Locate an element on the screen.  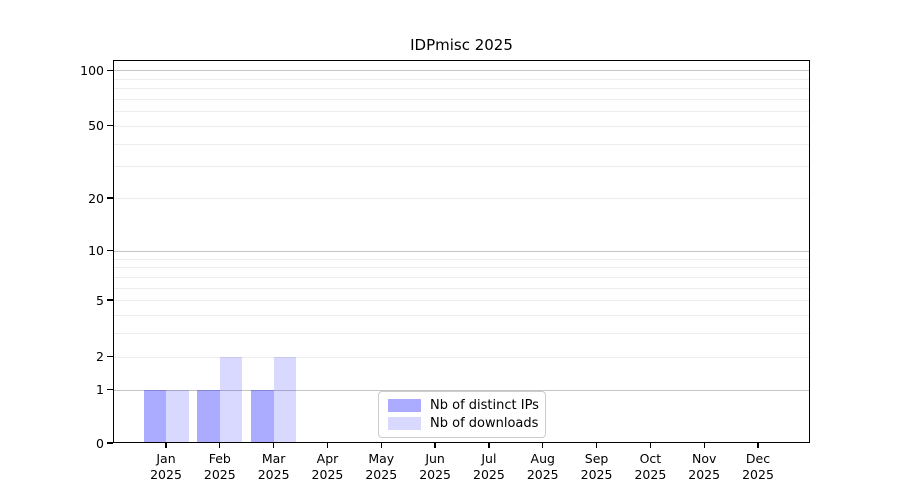
y-tick-label: 20 is located at coordinates (96, 198).